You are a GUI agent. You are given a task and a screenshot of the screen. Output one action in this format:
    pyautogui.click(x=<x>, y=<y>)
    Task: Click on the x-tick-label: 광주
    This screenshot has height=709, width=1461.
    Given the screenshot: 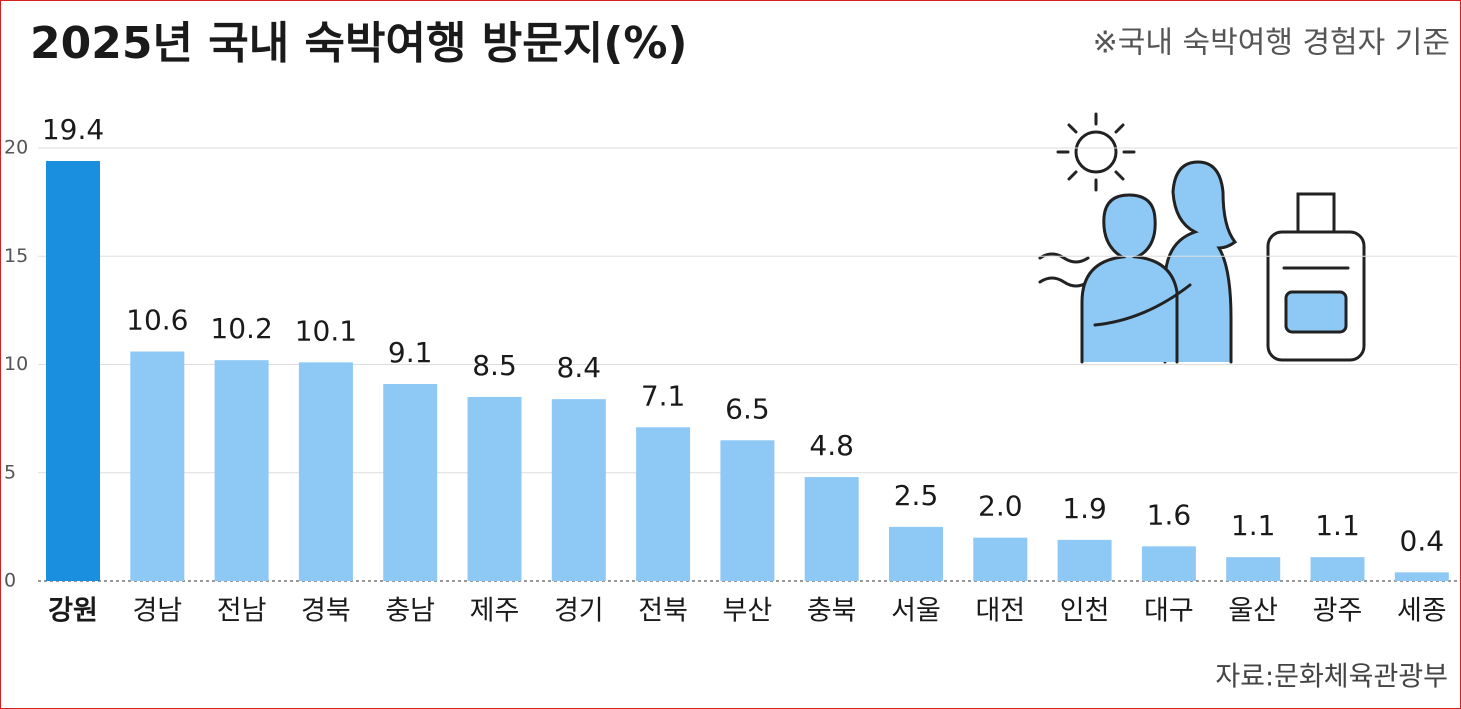 What is the action you would take?
    pyautogui.click(x=1338, y=611)
    